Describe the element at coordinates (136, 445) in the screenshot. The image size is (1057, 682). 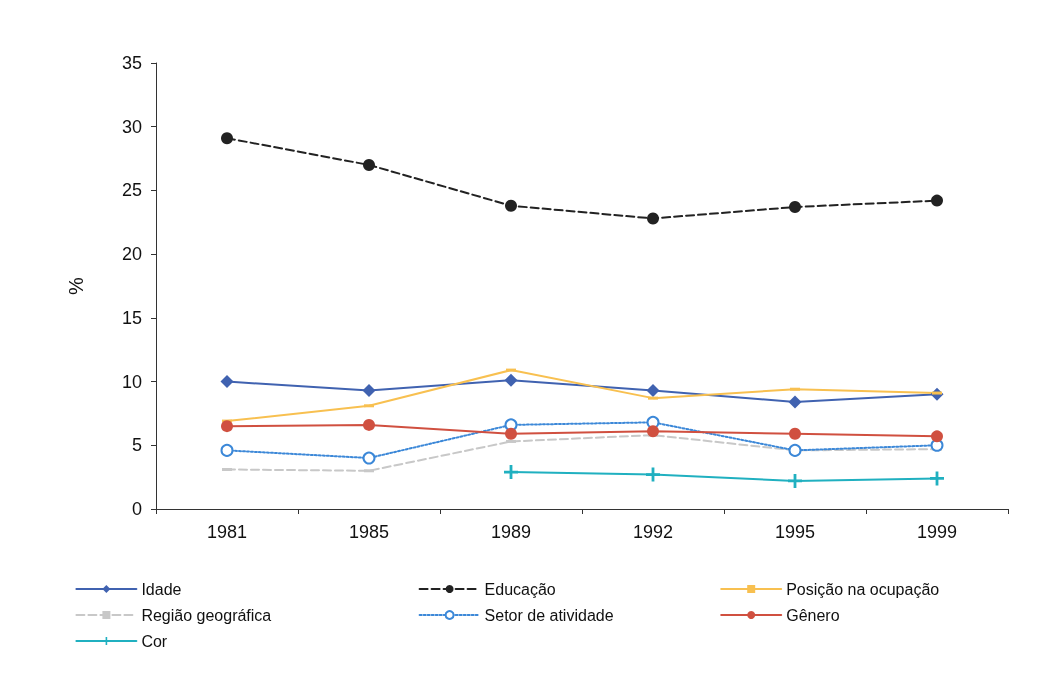
I see `y-tick-label: 5` at that location.